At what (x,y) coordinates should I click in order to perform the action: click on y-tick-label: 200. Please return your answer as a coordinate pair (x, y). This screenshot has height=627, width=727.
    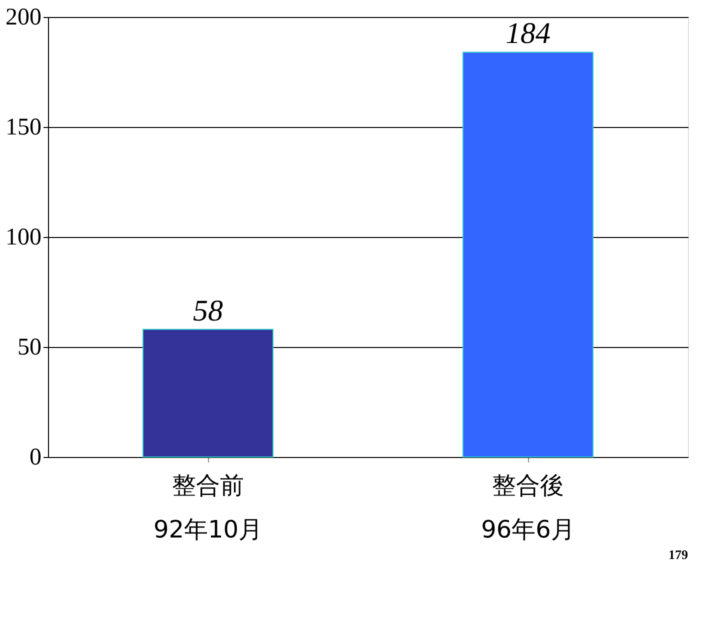
    Looking at the image, I should click on (24, 17).